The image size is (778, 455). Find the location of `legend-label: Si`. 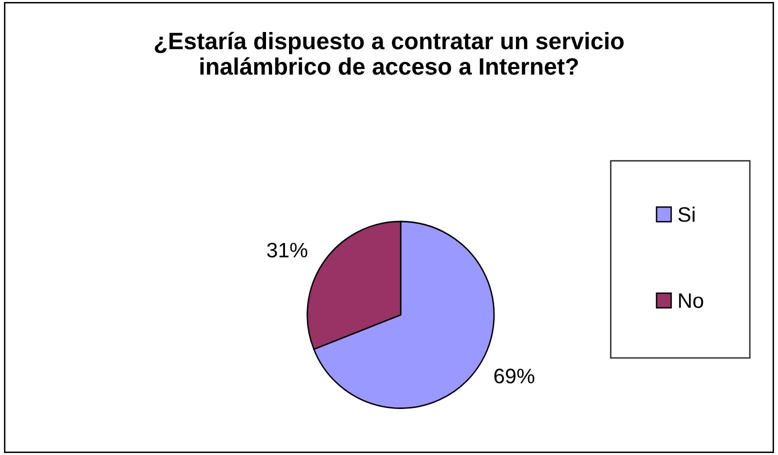

legend-label: Si is located at coordinates (686, 214).